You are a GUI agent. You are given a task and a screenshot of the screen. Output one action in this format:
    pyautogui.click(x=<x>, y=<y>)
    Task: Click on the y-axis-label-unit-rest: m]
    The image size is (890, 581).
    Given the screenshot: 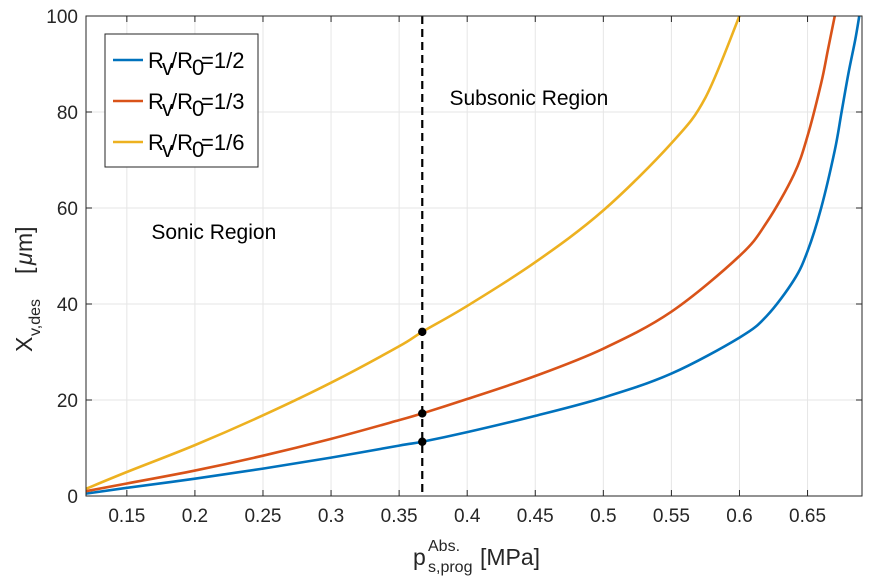 What is the action you would take?
    pyautogui.click(x=24, y=239)
    